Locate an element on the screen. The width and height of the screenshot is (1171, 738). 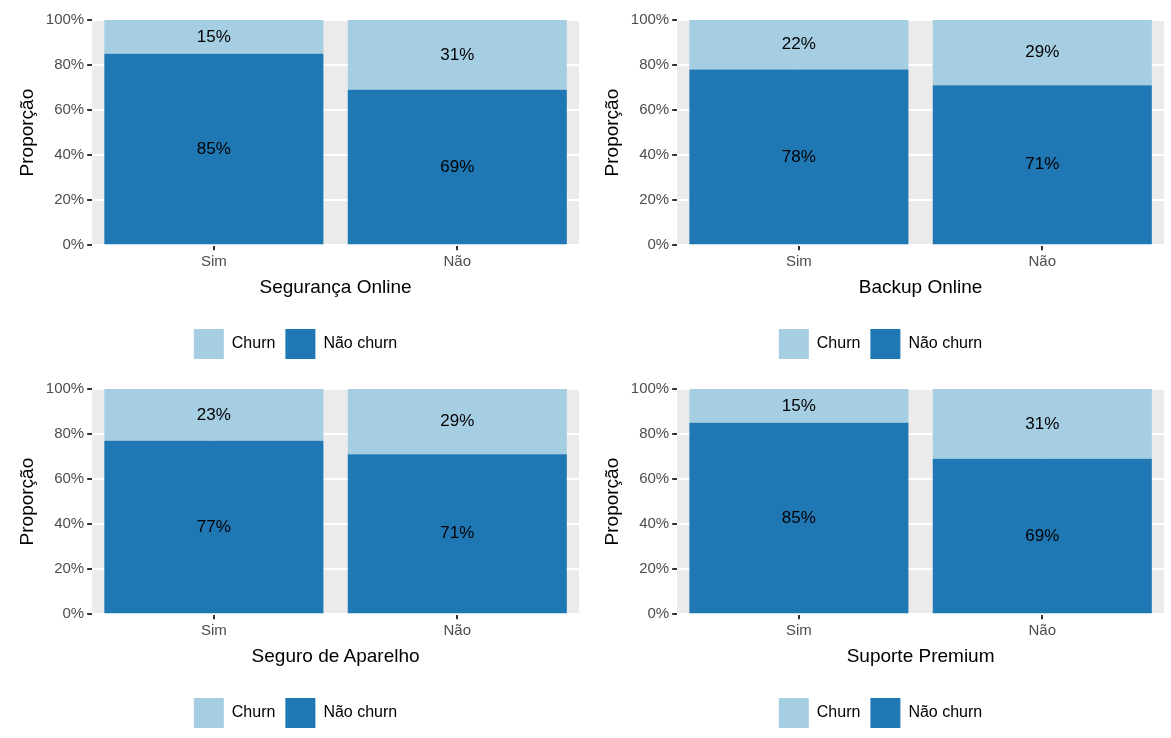
data-label: 77% is located at coordinates (213, 526).